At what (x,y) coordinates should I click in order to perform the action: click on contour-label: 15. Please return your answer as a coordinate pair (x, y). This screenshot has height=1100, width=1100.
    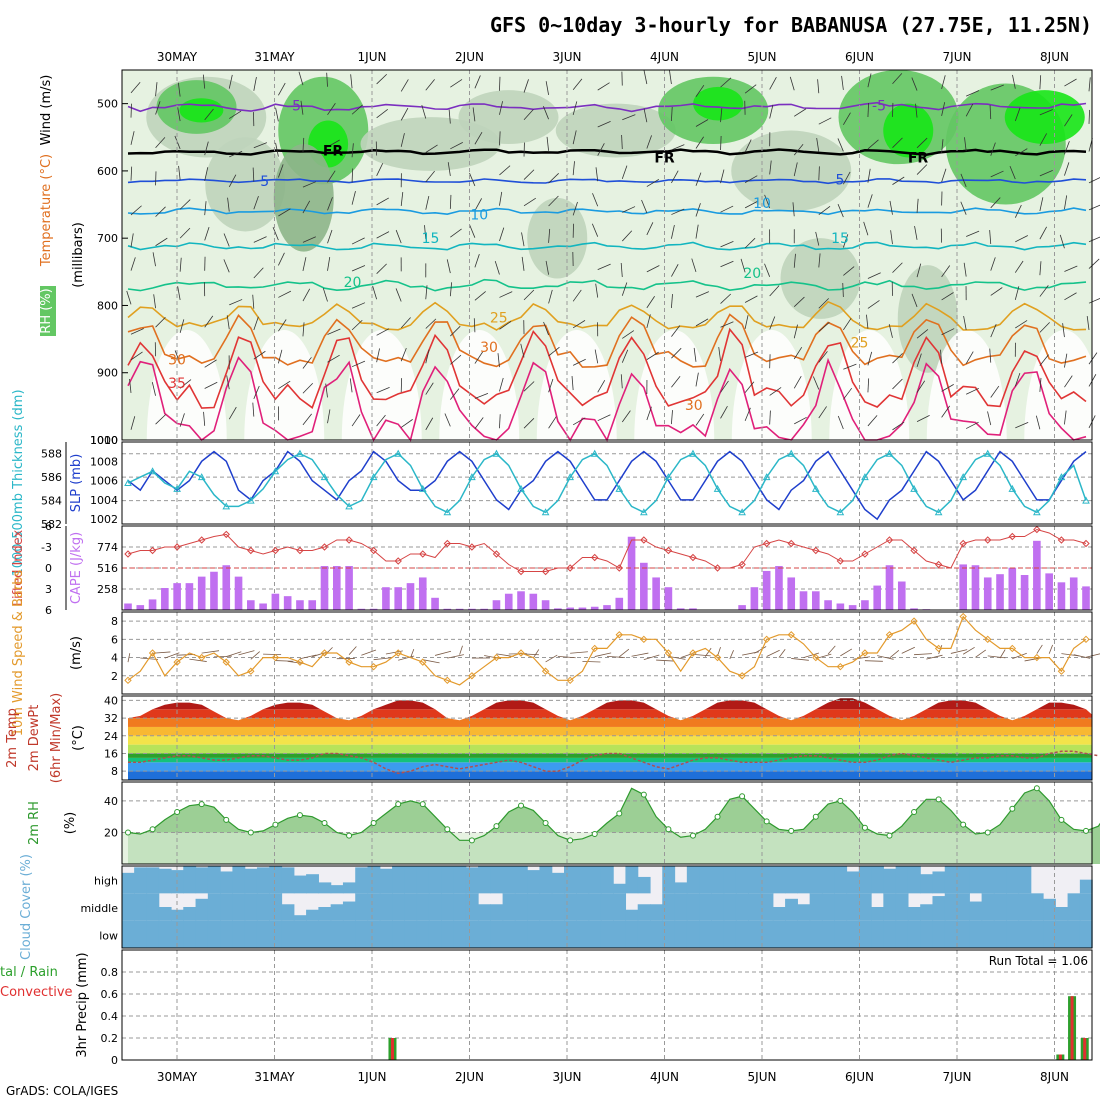
    Looking at the image, I should click on (431, 239).